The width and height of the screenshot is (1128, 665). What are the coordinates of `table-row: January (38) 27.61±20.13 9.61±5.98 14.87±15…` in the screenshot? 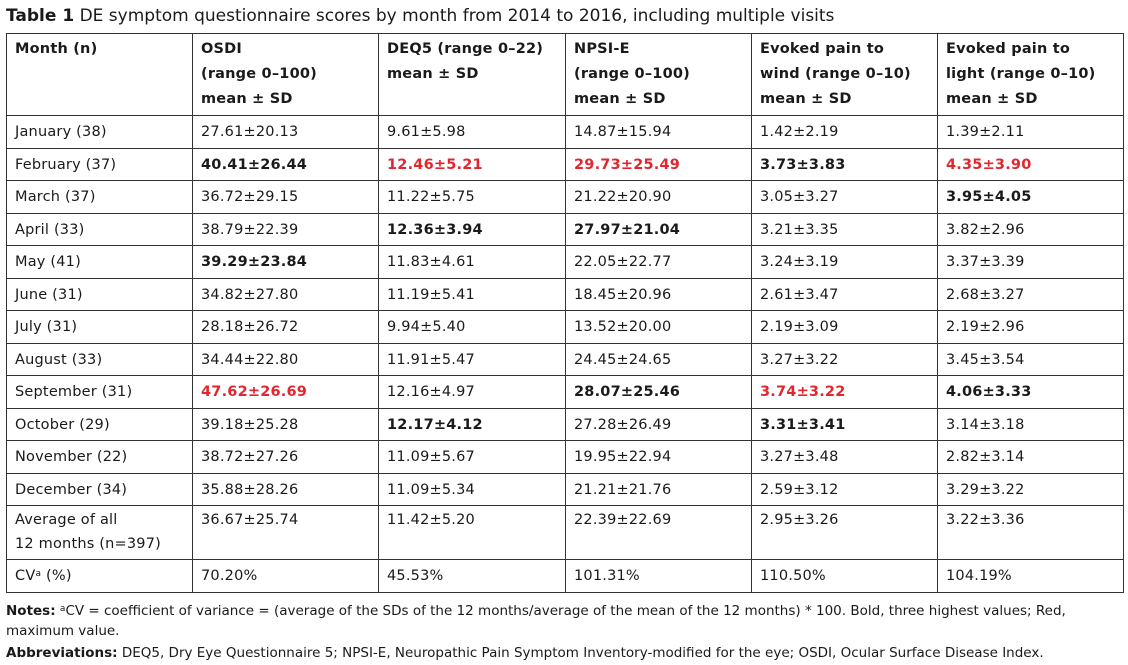 It's located at (565, 132).